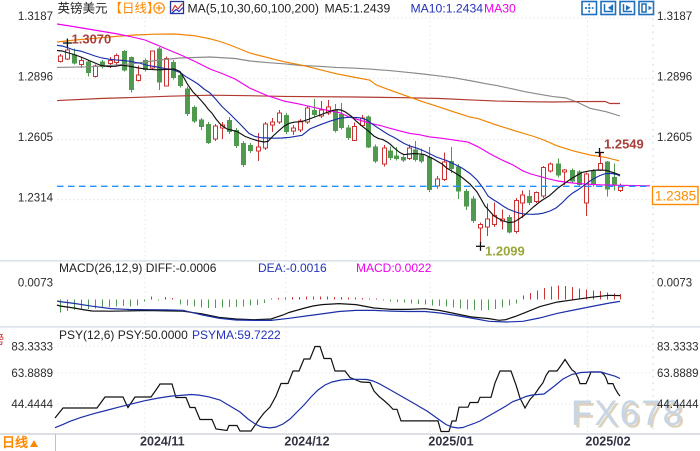 This screenshot has height=451, width=700. I want to click on svg-text: 【日线】, so click(135, 9).